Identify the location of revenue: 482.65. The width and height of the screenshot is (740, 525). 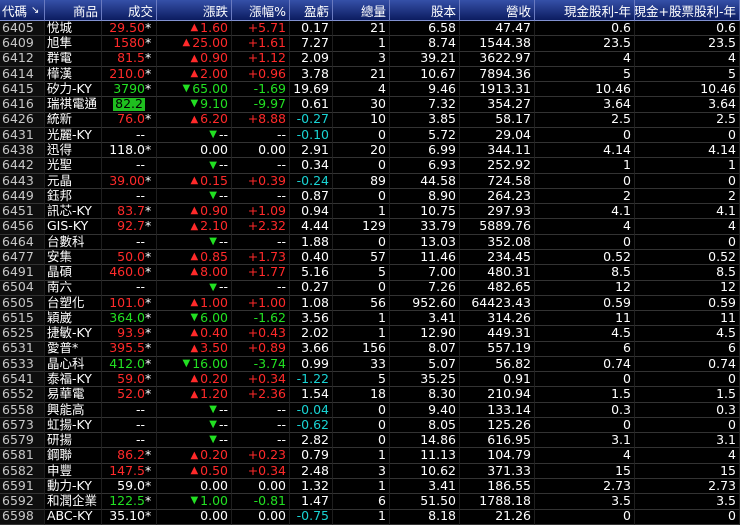
(509, 287).